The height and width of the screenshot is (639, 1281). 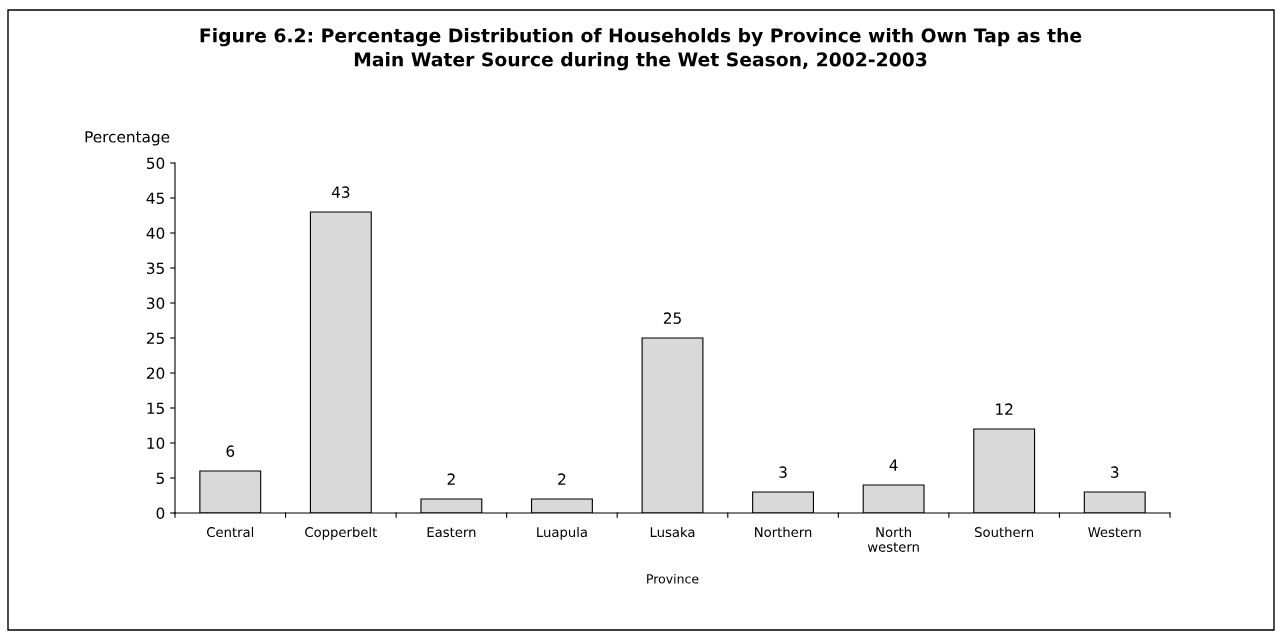 I want to click on y-tick-label: 40, so click(x=155, y=233).